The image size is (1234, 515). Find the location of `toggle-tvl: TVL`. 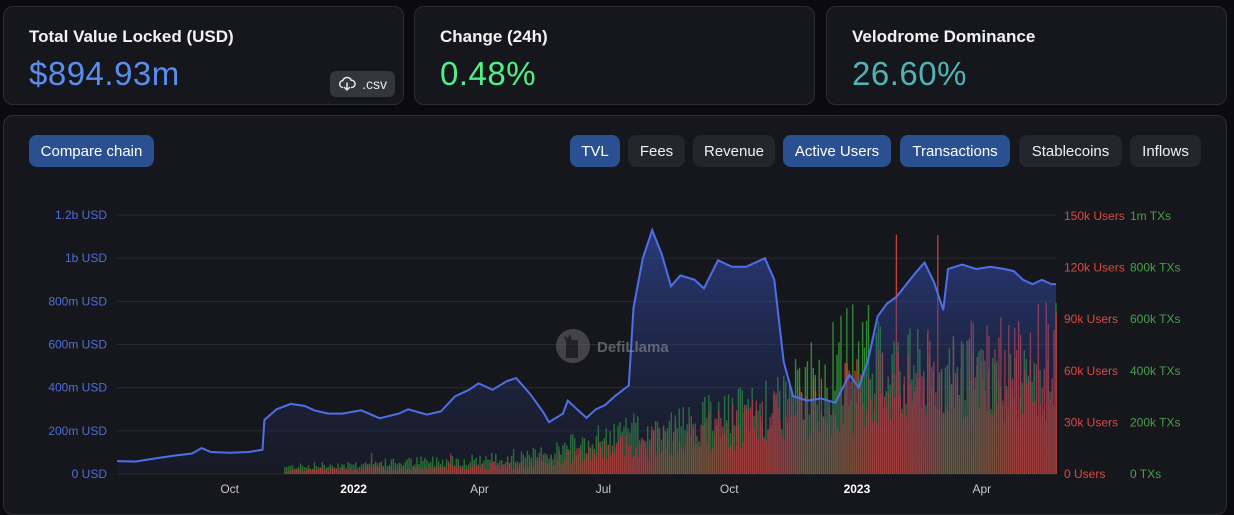

toggle-tvl: TVL is located at coordinates (595, 151).